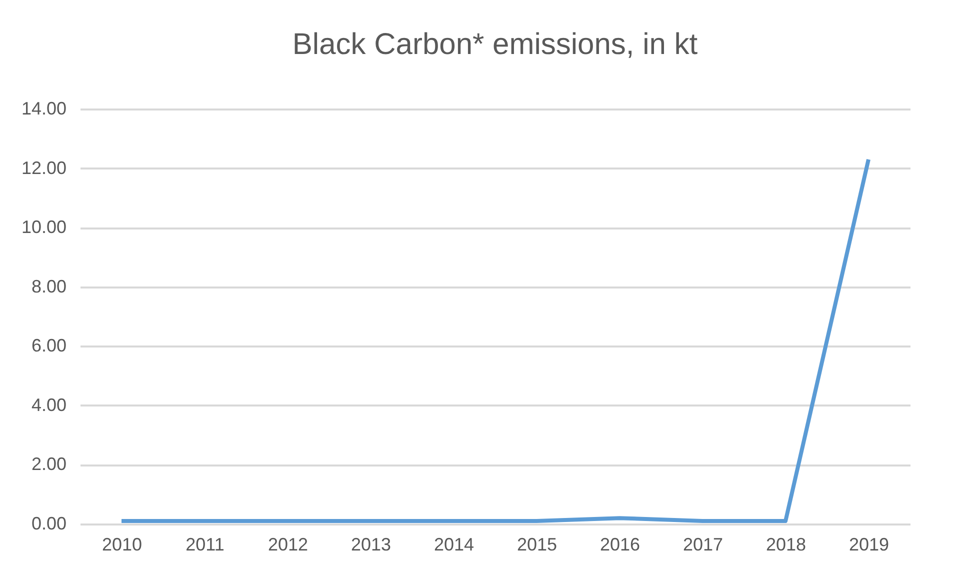  What do you see at coordinates (869, 544) in the screenshot?
I see `x-tick-label: 2019` at bounding box center [869, 544].